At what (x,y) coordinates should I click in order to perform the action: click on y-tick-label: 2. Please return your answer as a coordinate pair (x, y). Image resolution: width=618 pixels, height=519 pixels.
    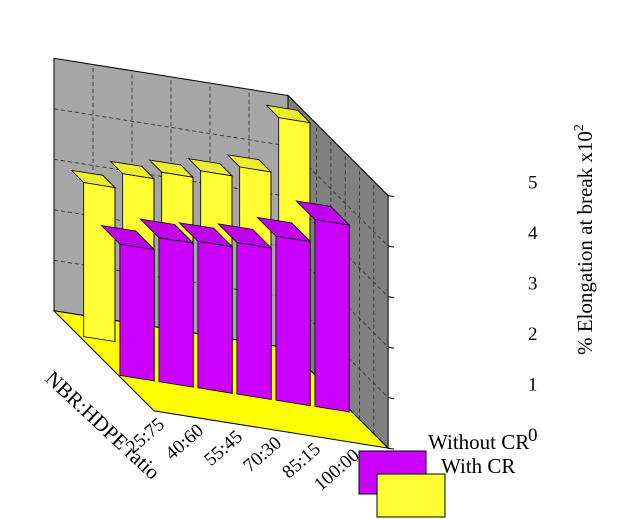
    Looking at the image, I should click on (533, 334).